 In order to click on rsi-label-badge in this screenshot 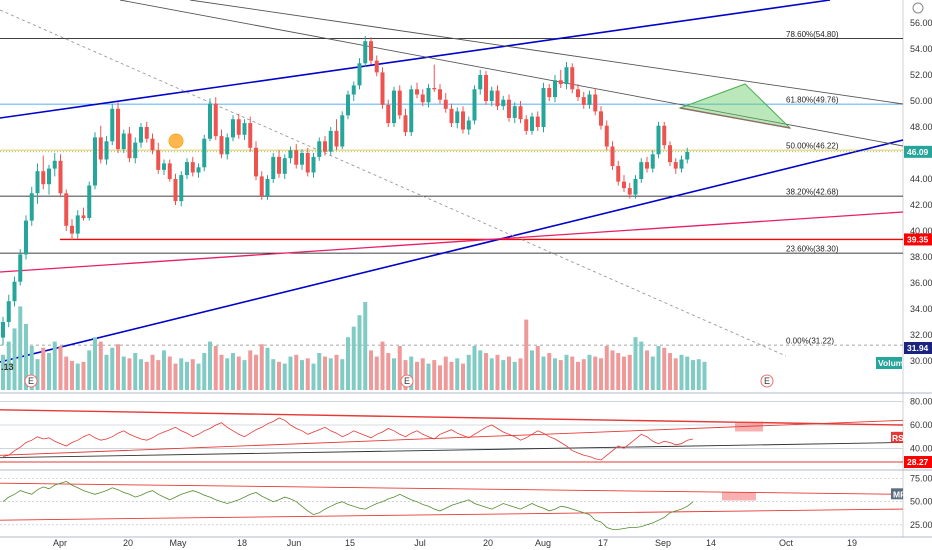, I will do `click(897, 437)`.